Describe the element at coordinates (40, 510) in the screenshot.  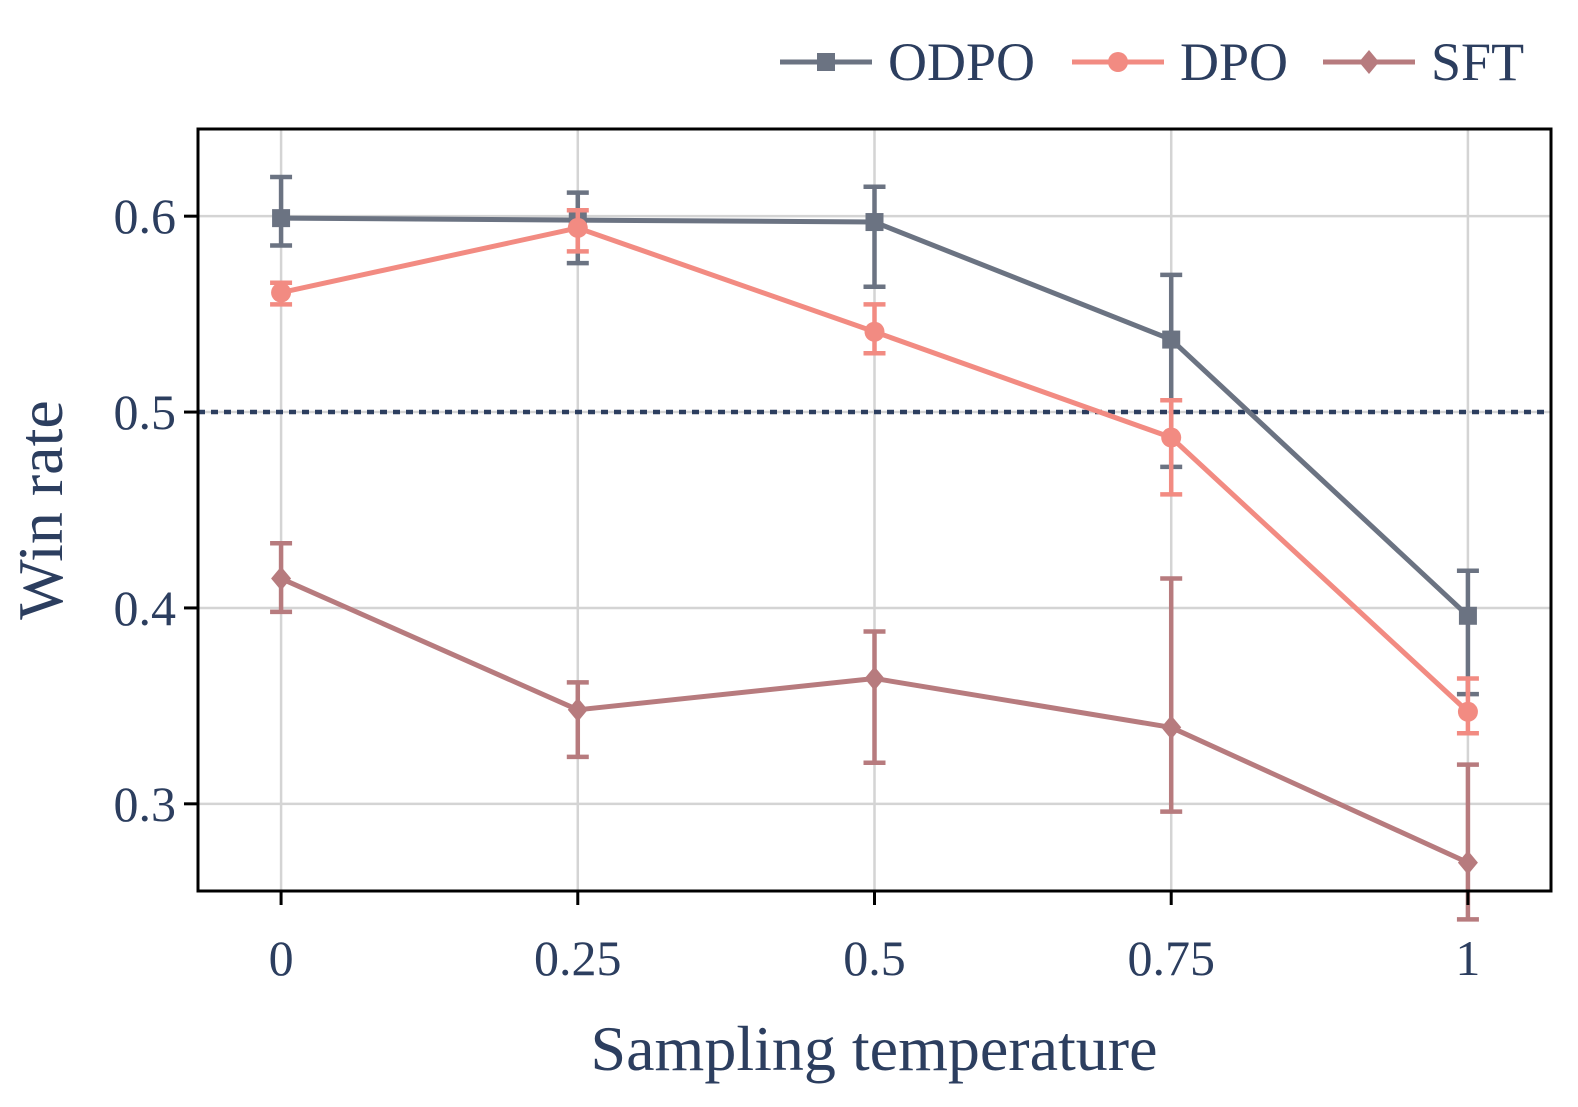
I see `y-axis-title: Win rate` at that location.